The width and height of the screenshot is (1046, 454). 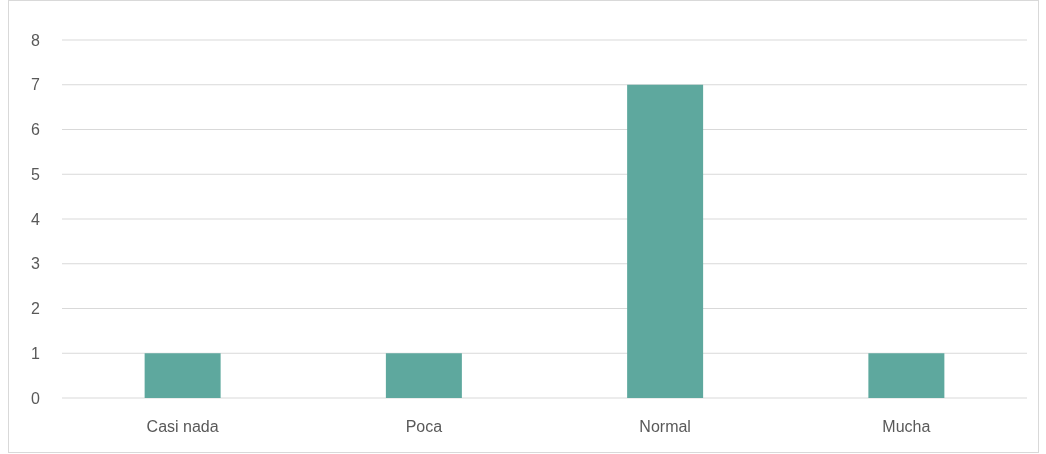 I want to click on x-tick-label: Poca, so click(x=424, y=426).